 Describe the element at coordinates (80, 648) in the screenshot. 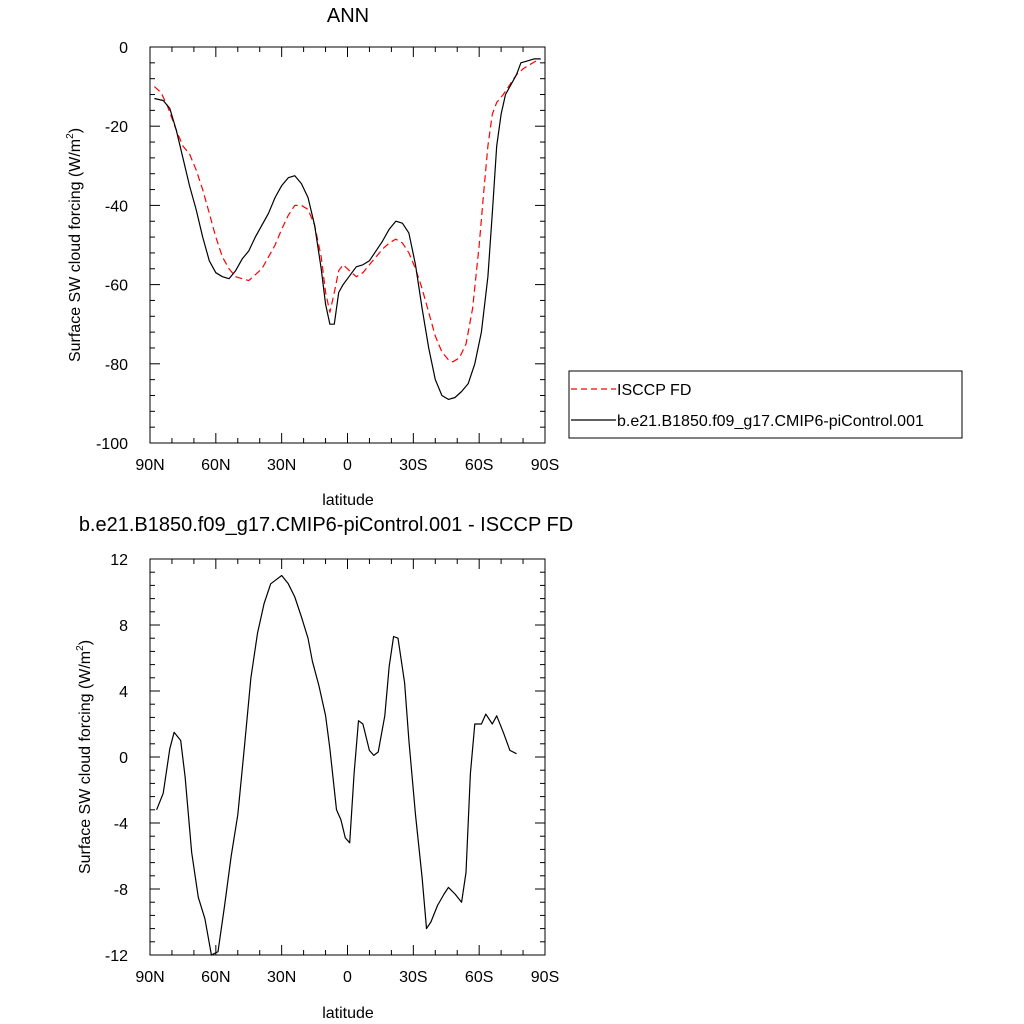

I see `bottom-y-axis-label-sup: 2` at that location.